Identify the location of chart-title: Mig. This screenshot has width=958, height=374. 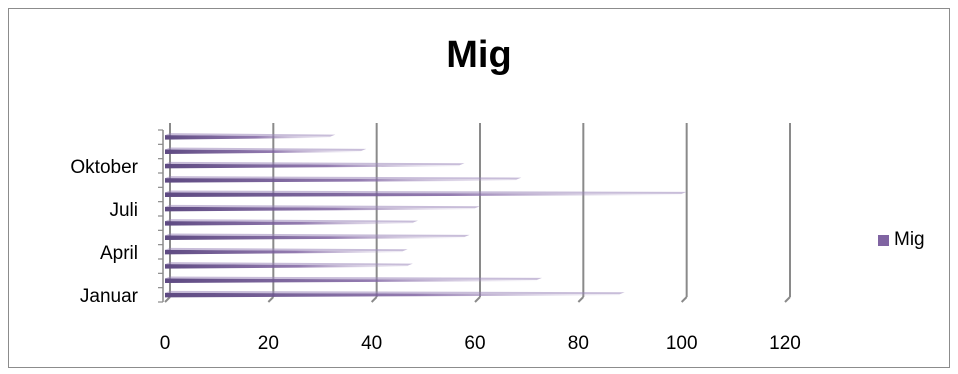
(479, 55).